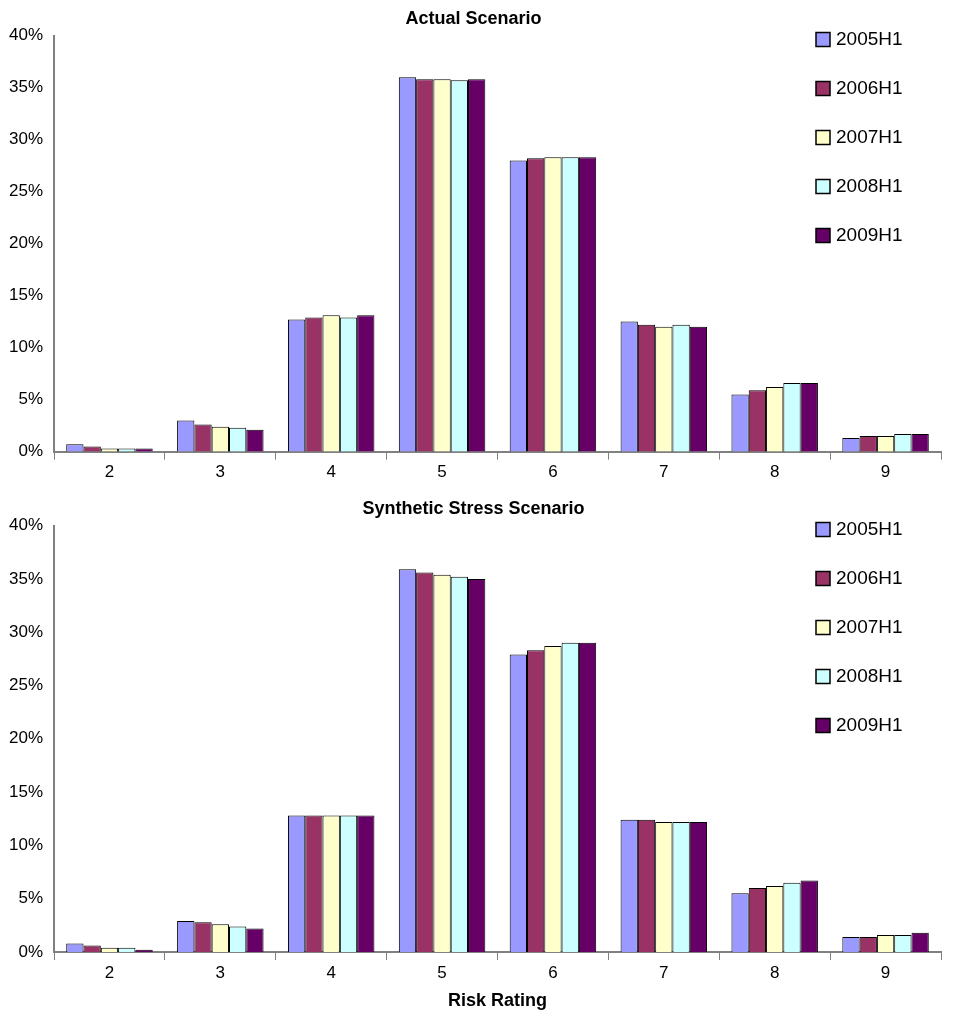 This screenshot has width=961, height=1021. Describe the element at coordinates (498, 1000) in the screenshot. I see `x-axis-title: Risk Rating` at that location.